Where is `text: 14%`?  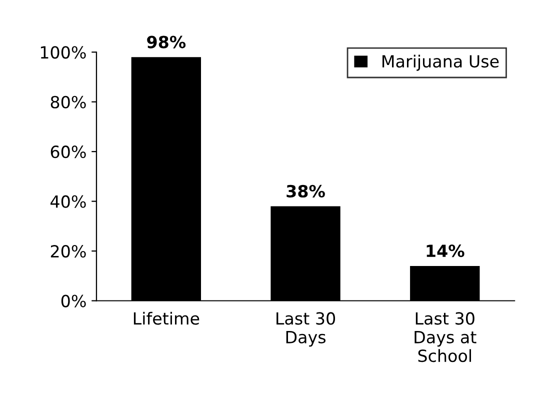 text: 14% is located at coordinates (445, 251).